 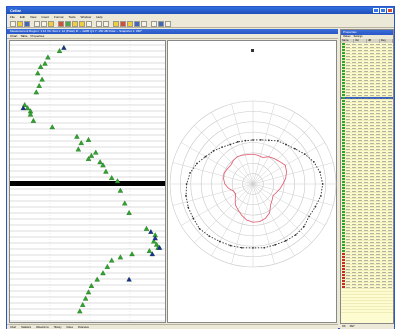 I want to click on grid-icon, so click(x=130, y=24).